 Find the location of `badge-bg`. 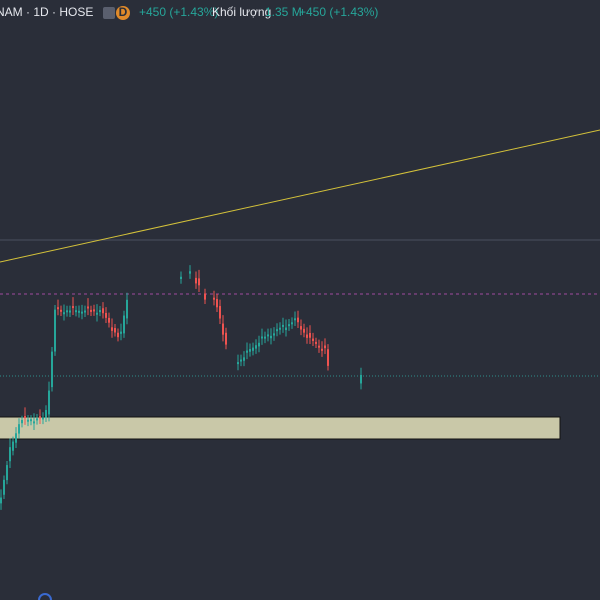

badge-bg is located at coordinates (123, 13).